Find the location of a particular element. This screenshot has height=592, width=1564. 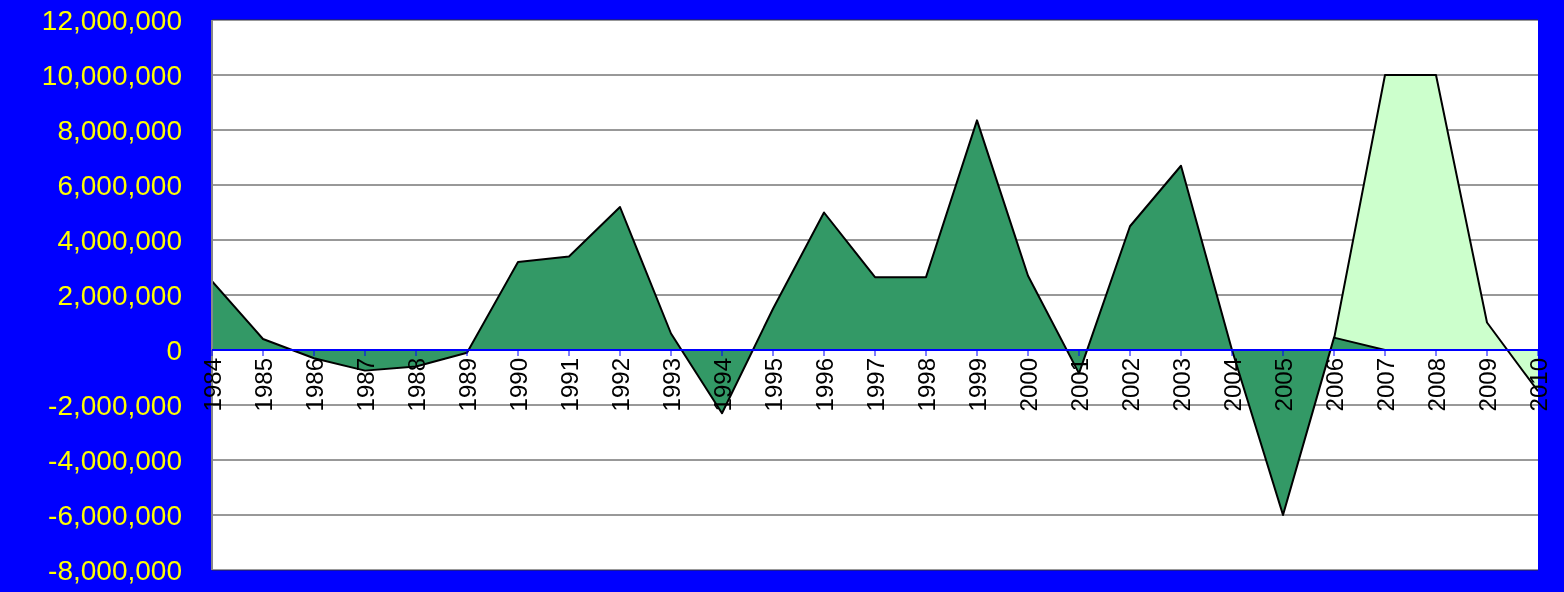

y-tick-label: 2,000,000 is located at coordinates (119, 295).